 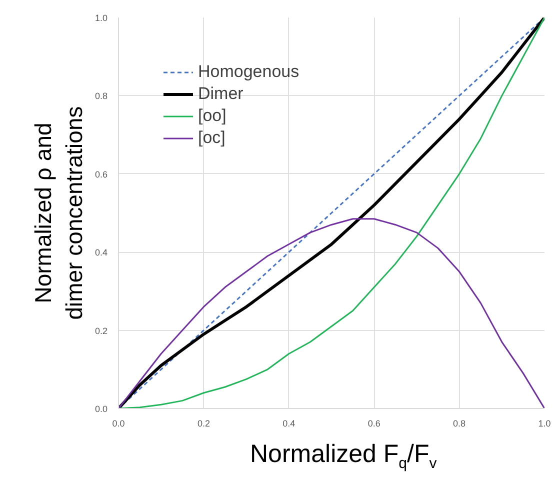 What do you see at coordinates (221, 94) in the screenshot?
I see `legend-label: Dimer` at bounding box center [221, 94].